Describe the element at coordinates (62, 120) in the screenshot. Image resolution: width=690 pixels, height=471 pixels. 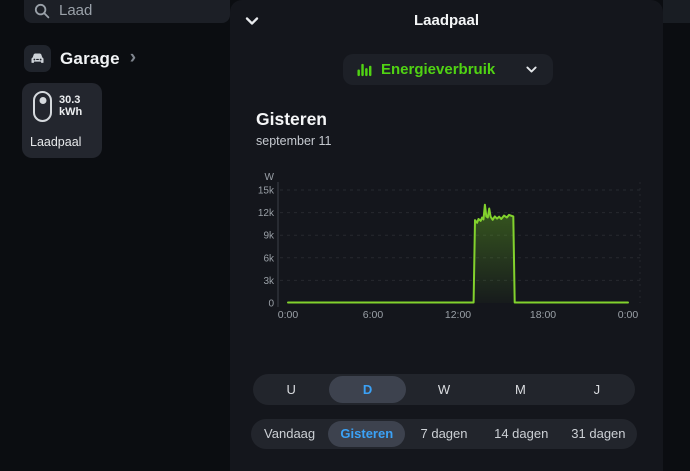
I see `device-card-laadpaal: 30.3 kWh Laadpaal` at that location.